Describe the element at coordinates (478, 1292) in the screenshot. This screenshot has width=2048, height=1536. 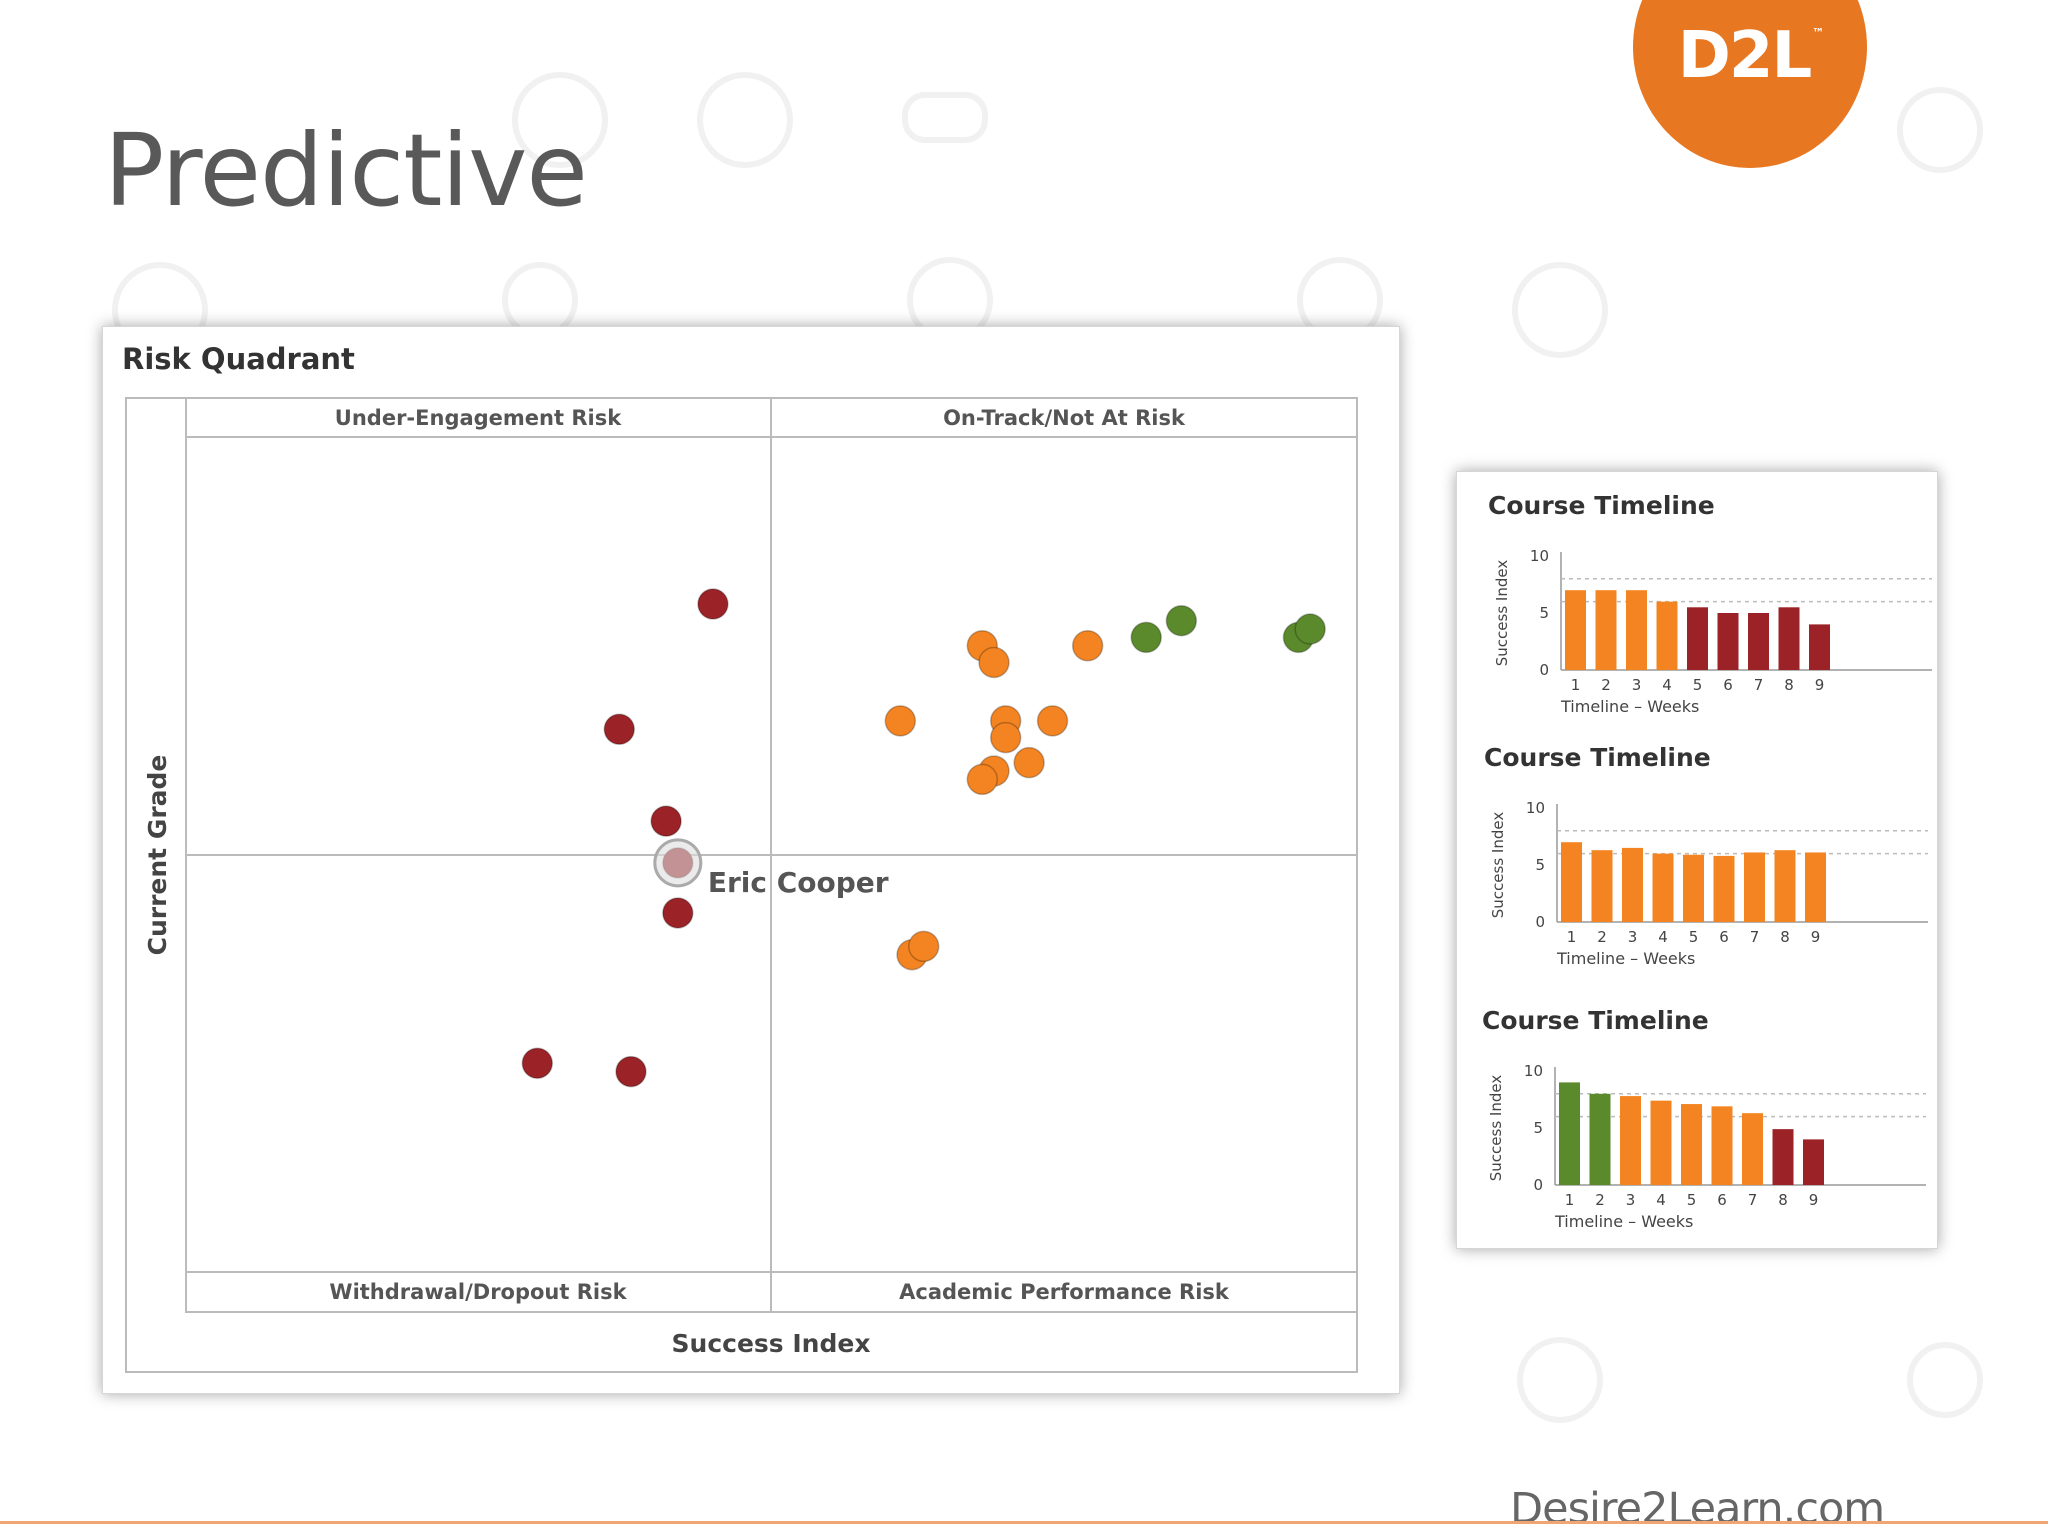
I see `quadrant-label-bottom-left: Withdrawal/Dropout Risk` at that location.